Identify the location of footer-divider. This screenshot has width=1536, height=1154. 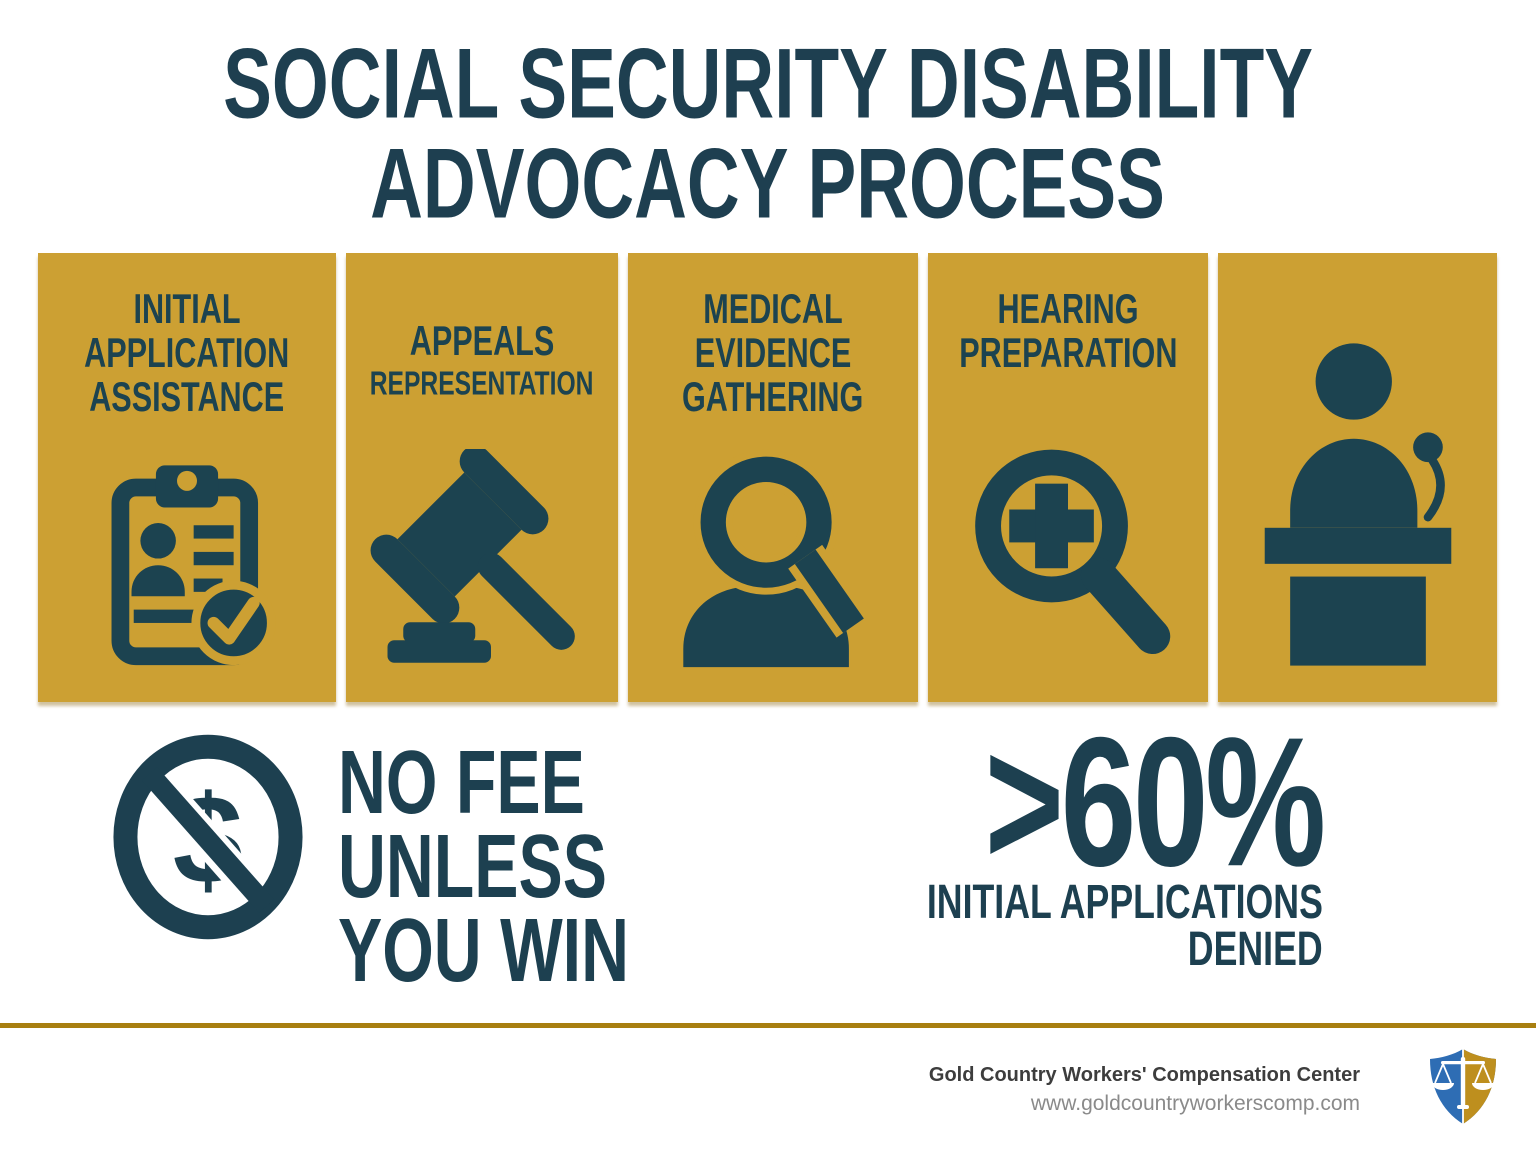
(768, 1025).